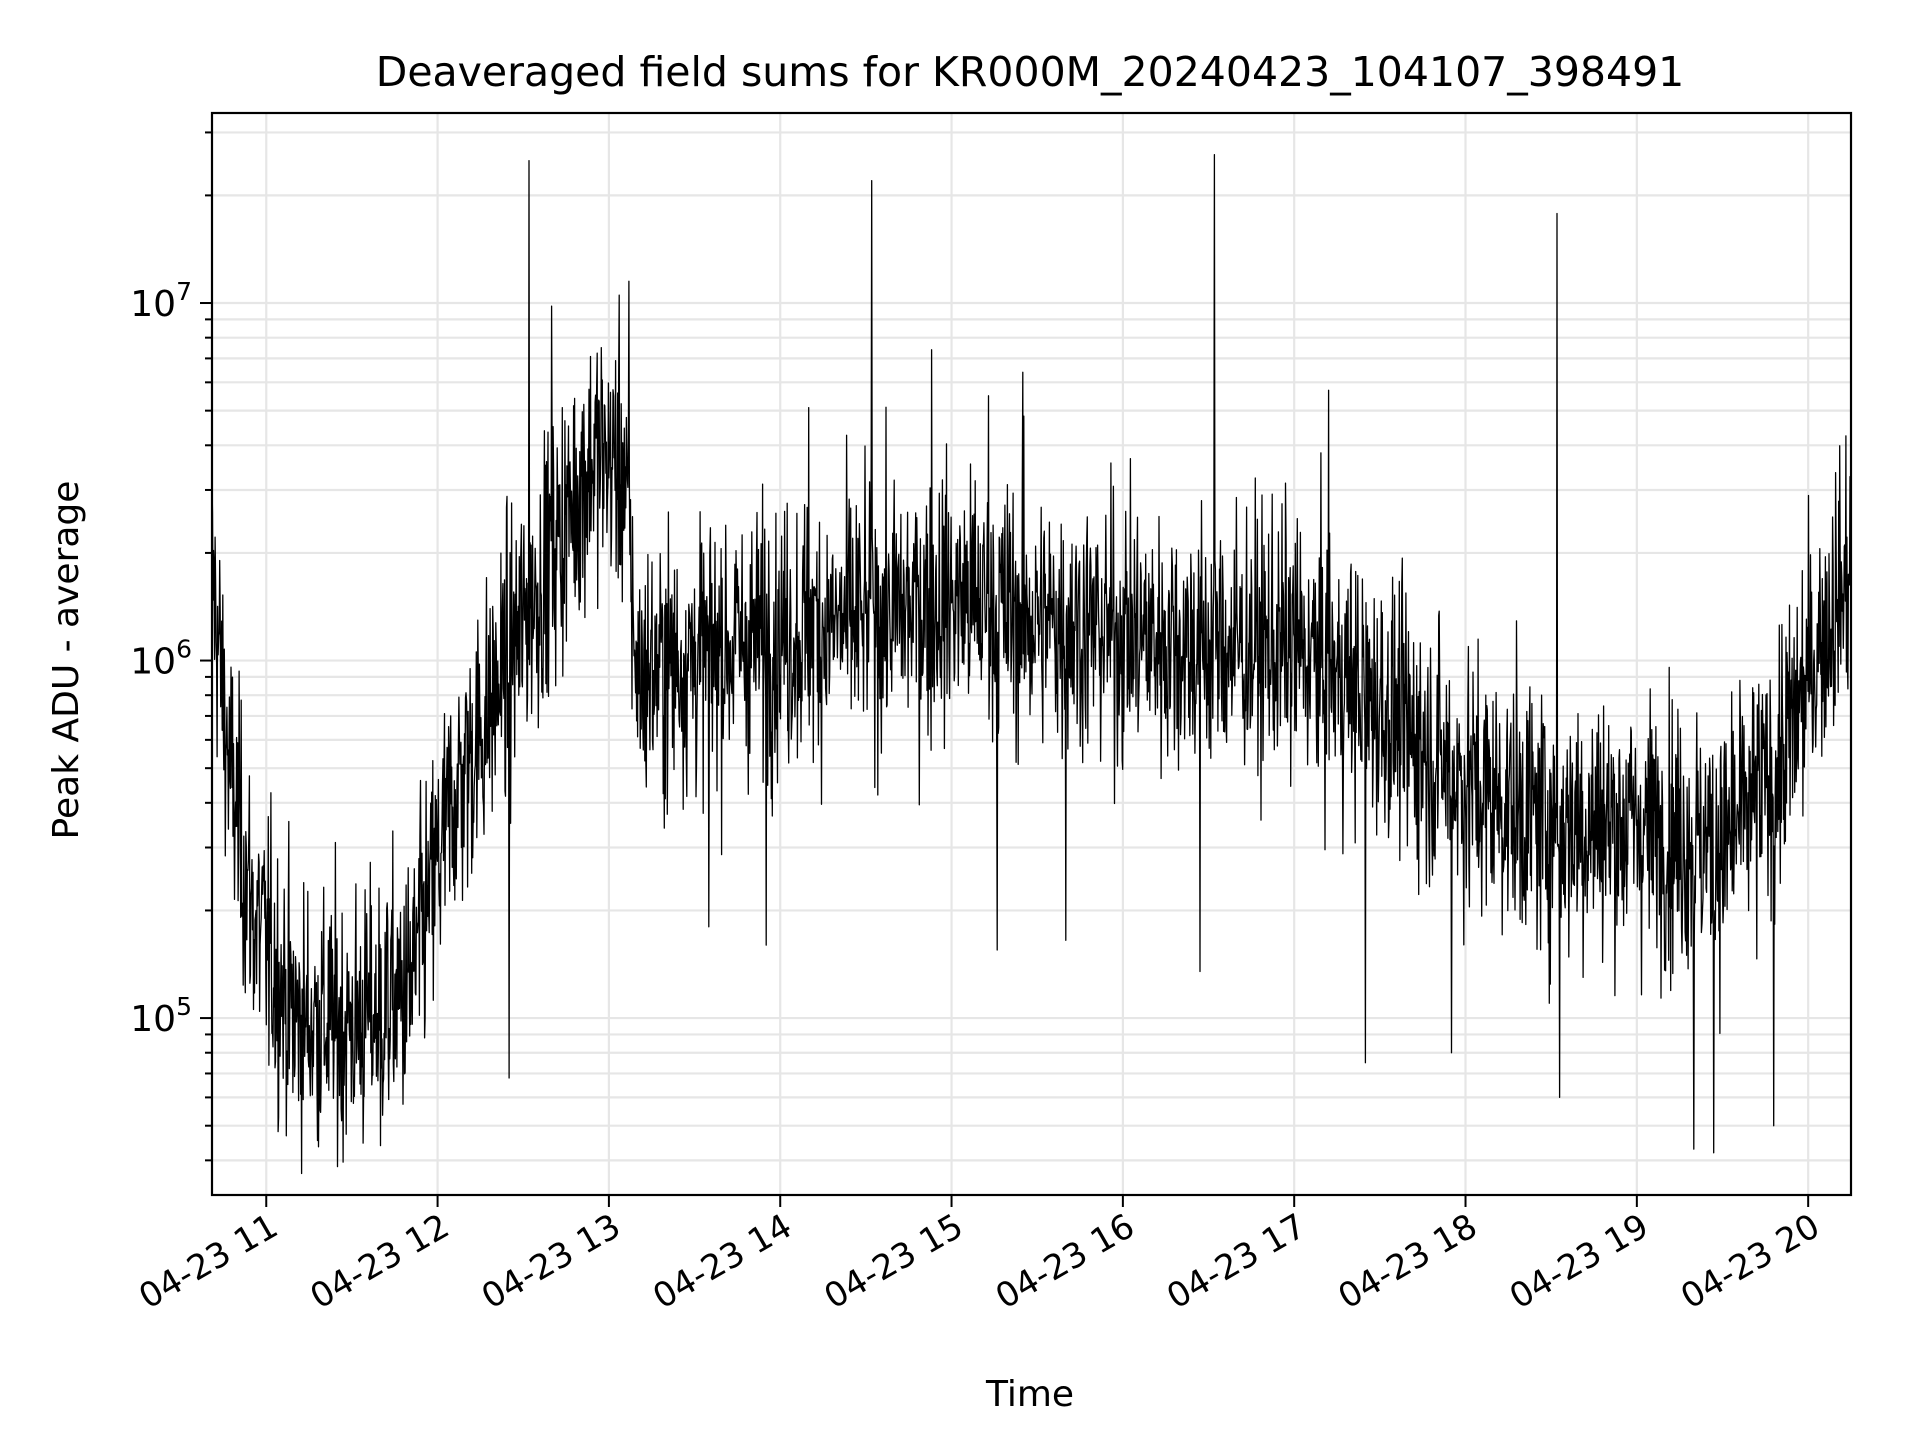 The image size is (1920, 1440). What do you see at coordinates (66, 660) in the screenshot?
I see `y-axis-label: Peak ADU - average` at bounding box center [66, 660].